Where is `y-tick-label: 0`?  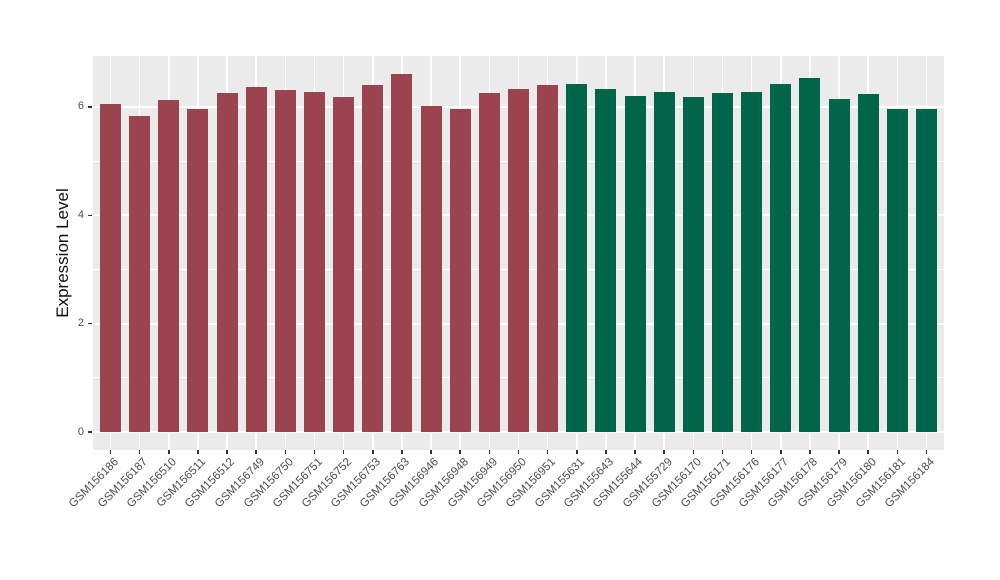
y-tick-label: 0 is located at coordinates (80, 431).